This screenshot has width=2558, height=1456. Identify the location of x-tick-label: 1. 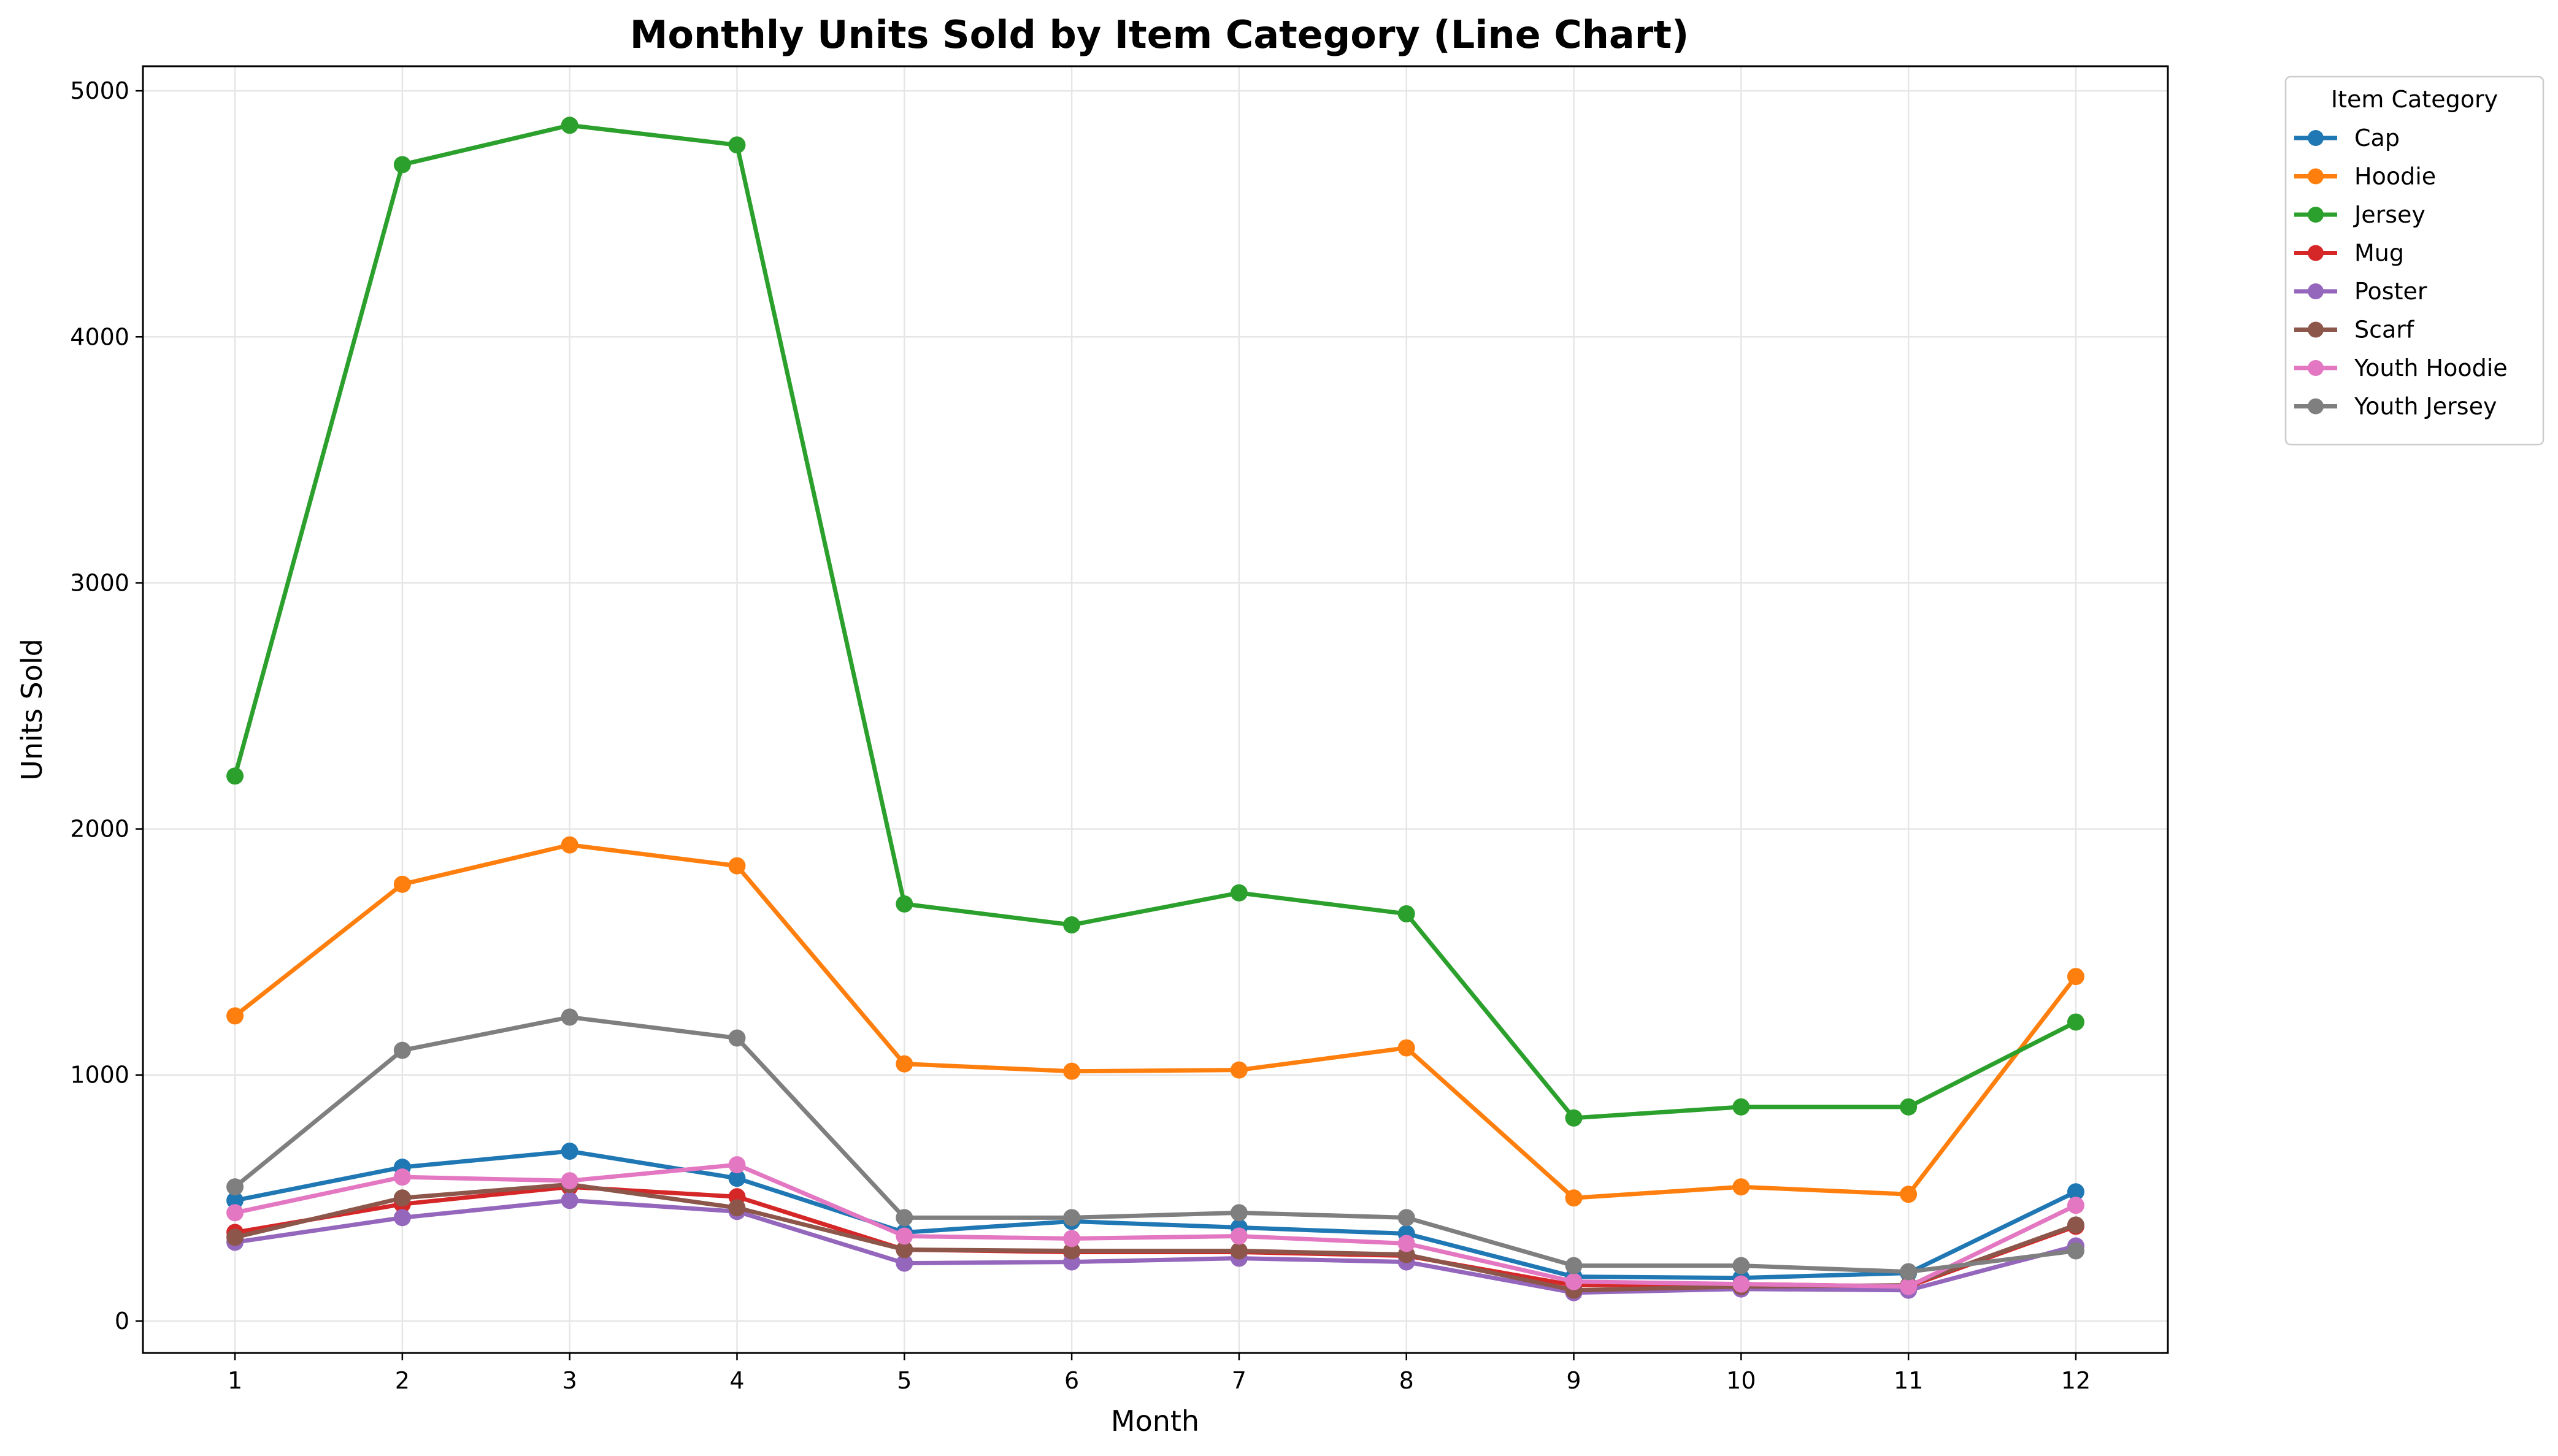
(235, 1380).